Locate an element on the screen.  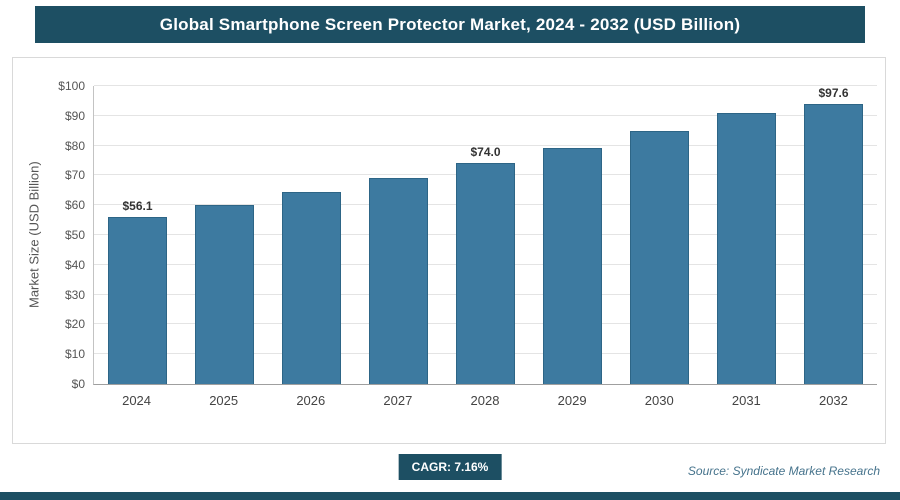
bar-cell-2031 is located at coordinates (746, 235).